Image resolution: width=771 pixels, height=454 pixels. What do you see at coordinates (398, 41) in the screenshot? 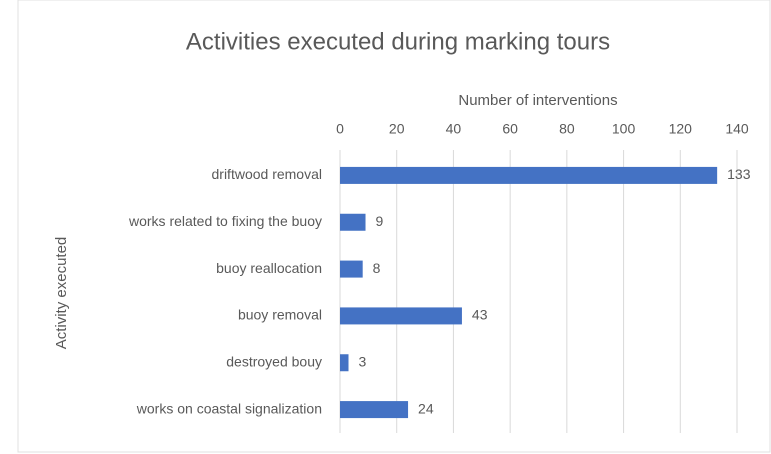
I see `chart-title: Activities executed during marking tours` at bounding box center [398, 41].